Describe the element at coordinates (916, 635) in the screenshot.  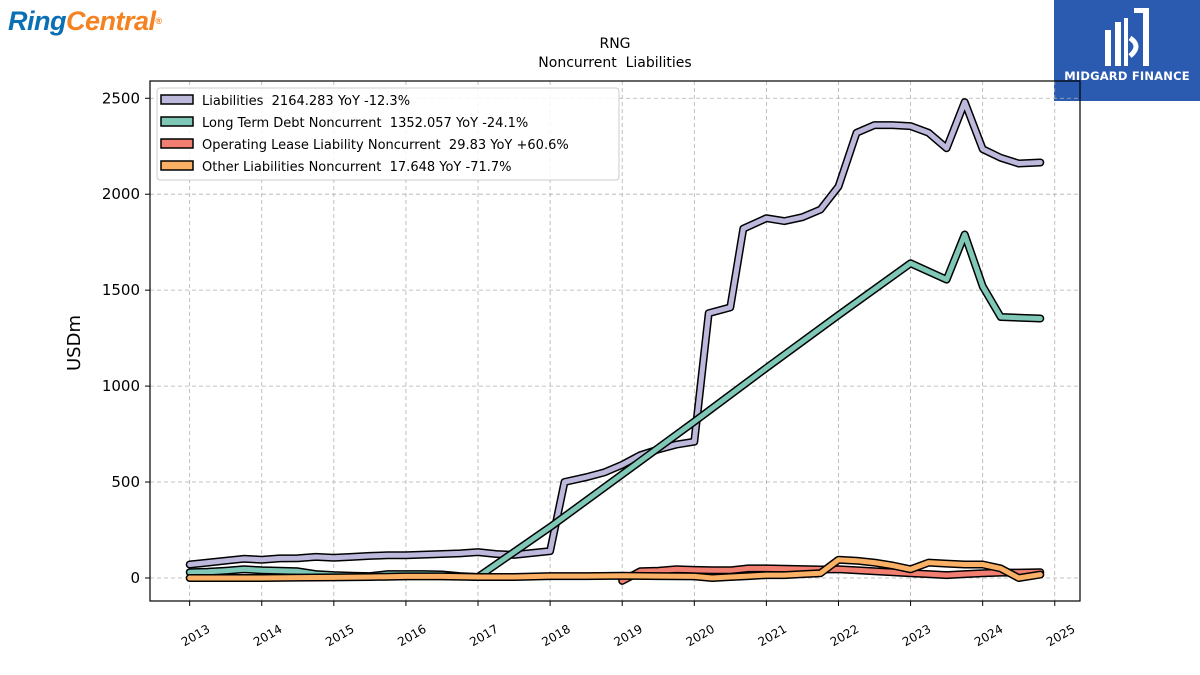
I see `x-tick-label: 2023` at that location.